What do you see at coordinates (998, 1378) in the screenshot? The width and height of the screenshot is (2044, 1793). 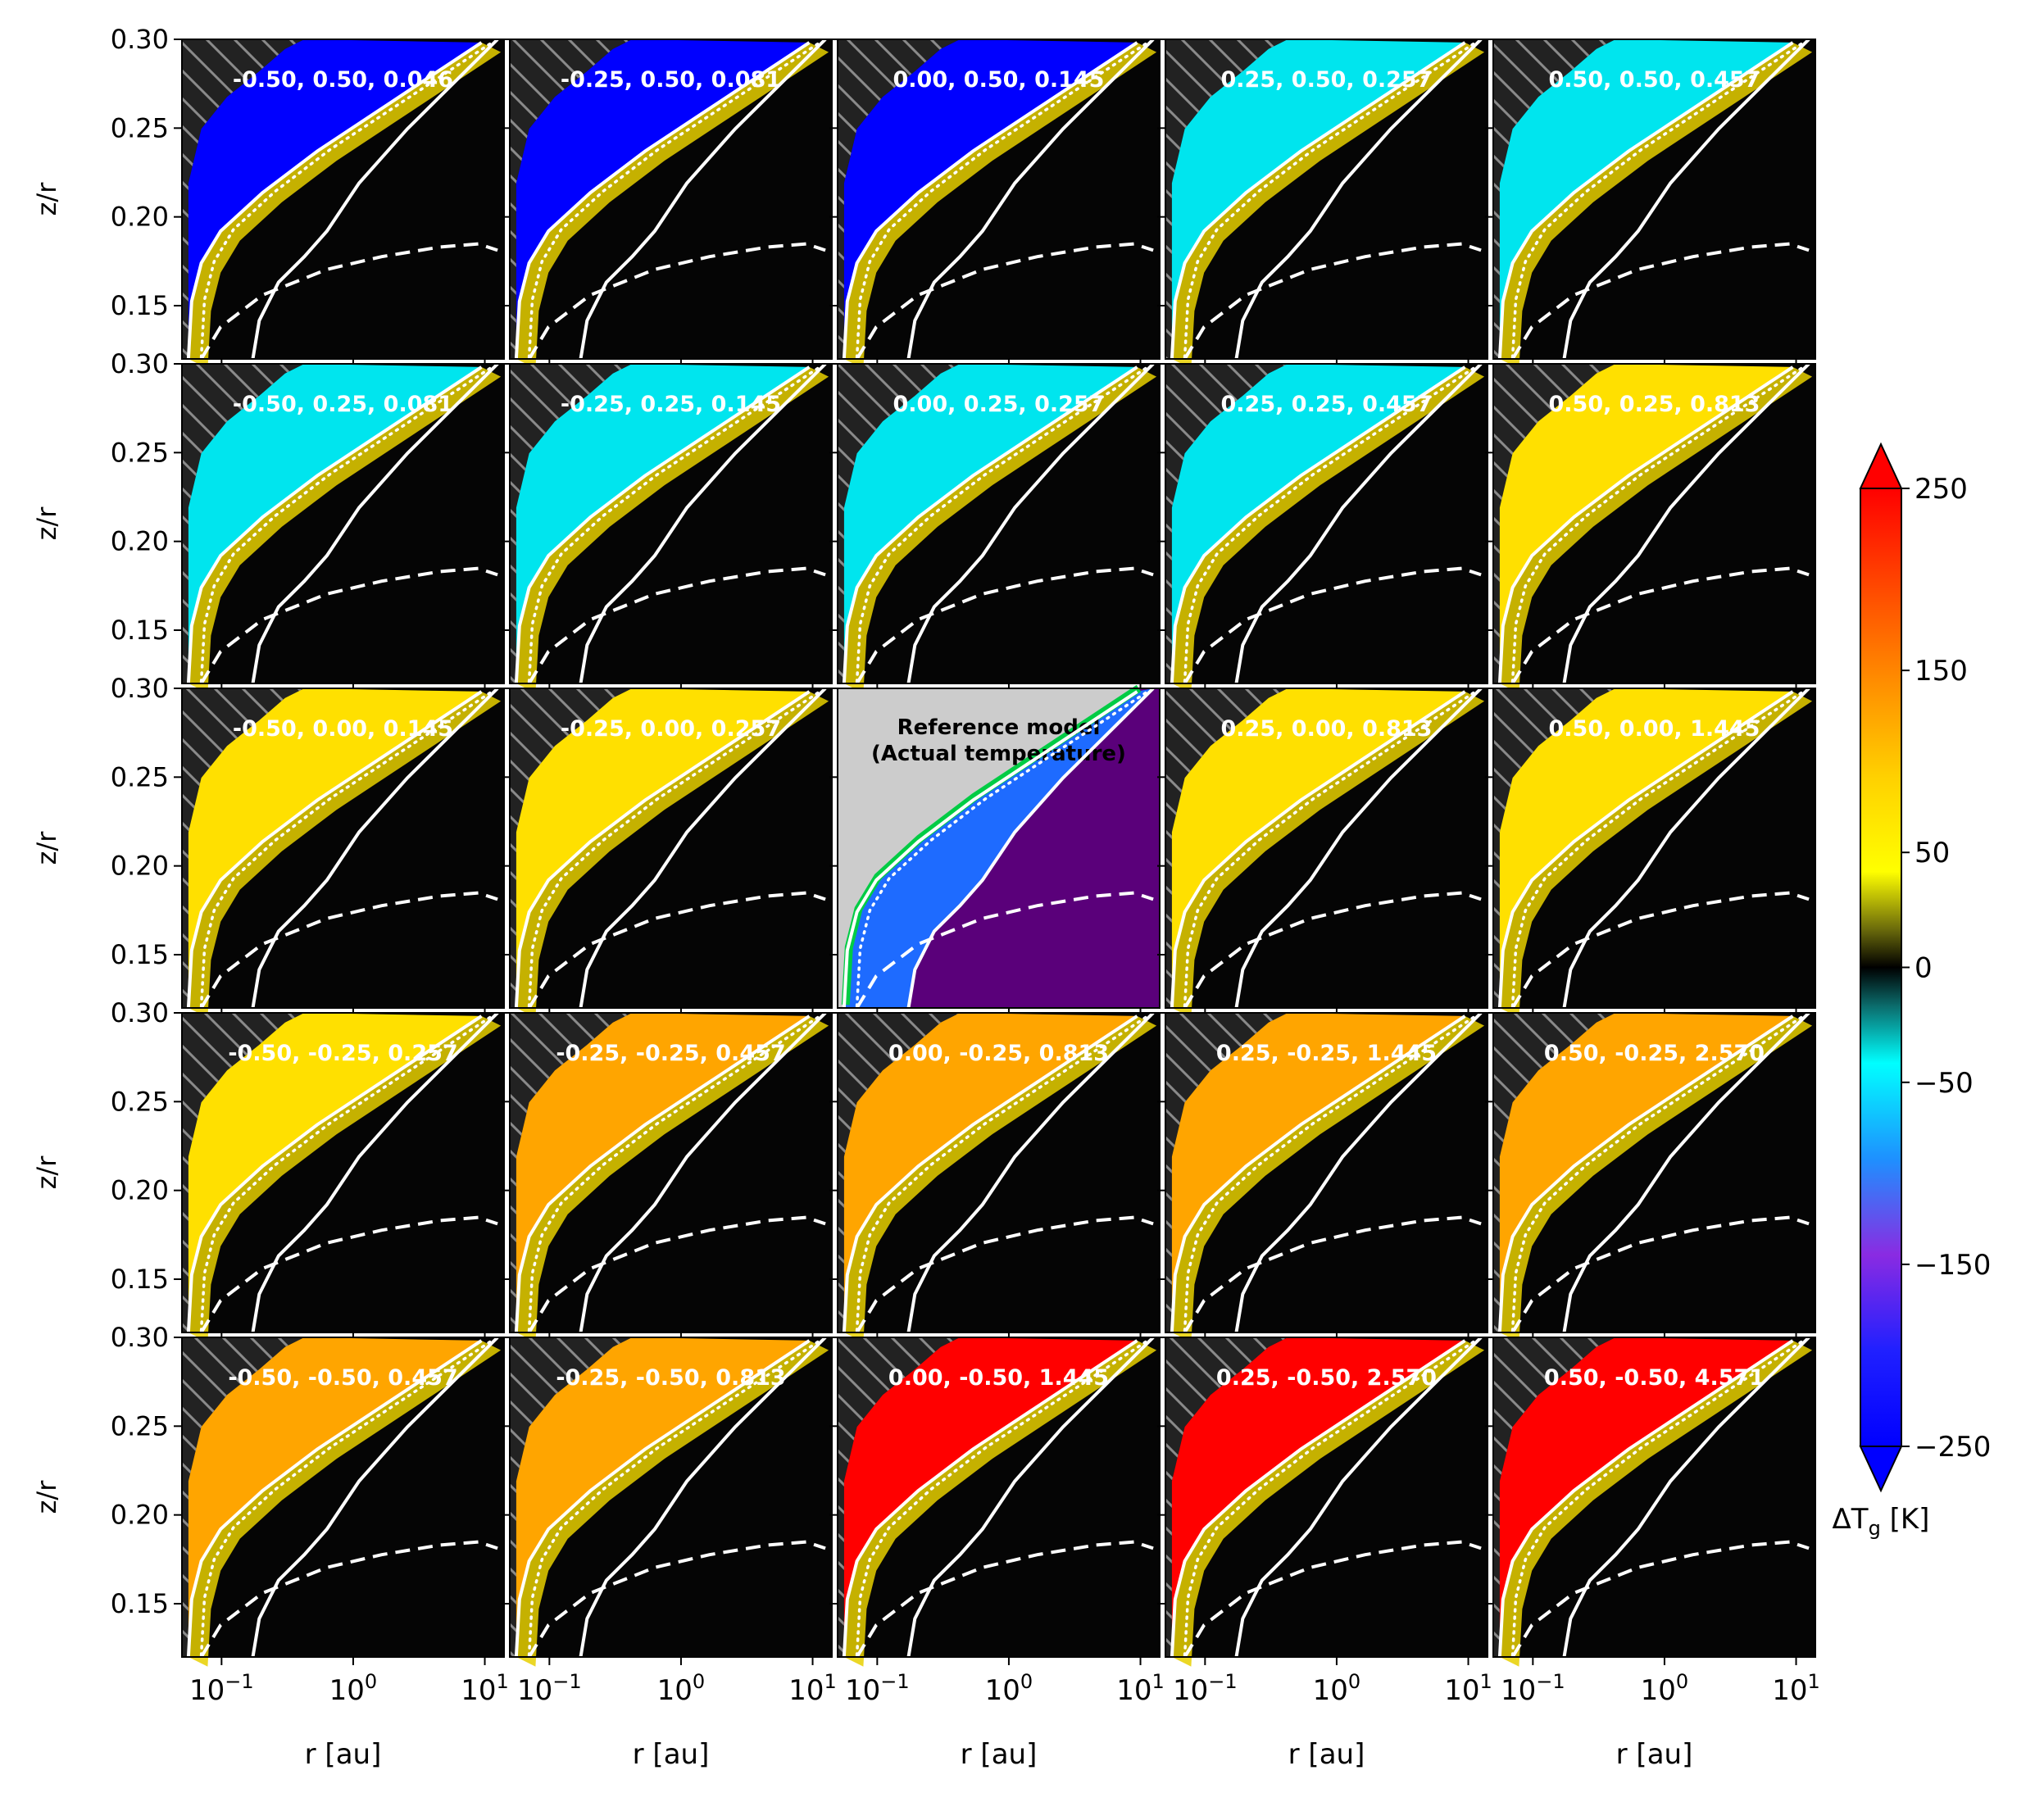 I see `panel-label: 0.00, -0.50, 1.445` at bounding box center [998, 1378].